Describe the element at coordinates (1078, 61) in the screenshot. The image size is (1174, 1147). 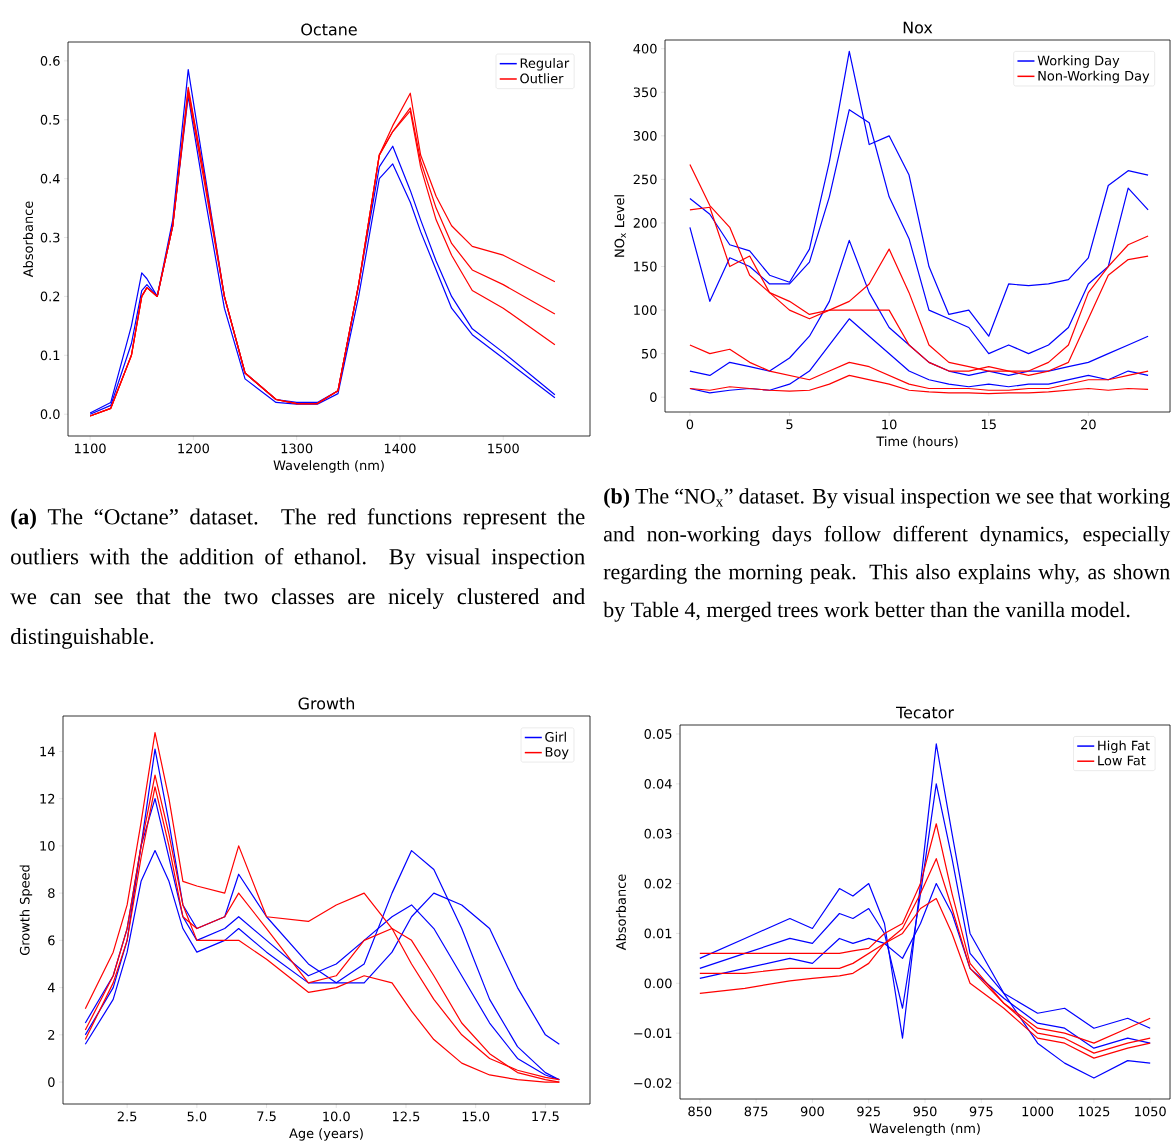
I see `legend-label: Working Day` at that location.